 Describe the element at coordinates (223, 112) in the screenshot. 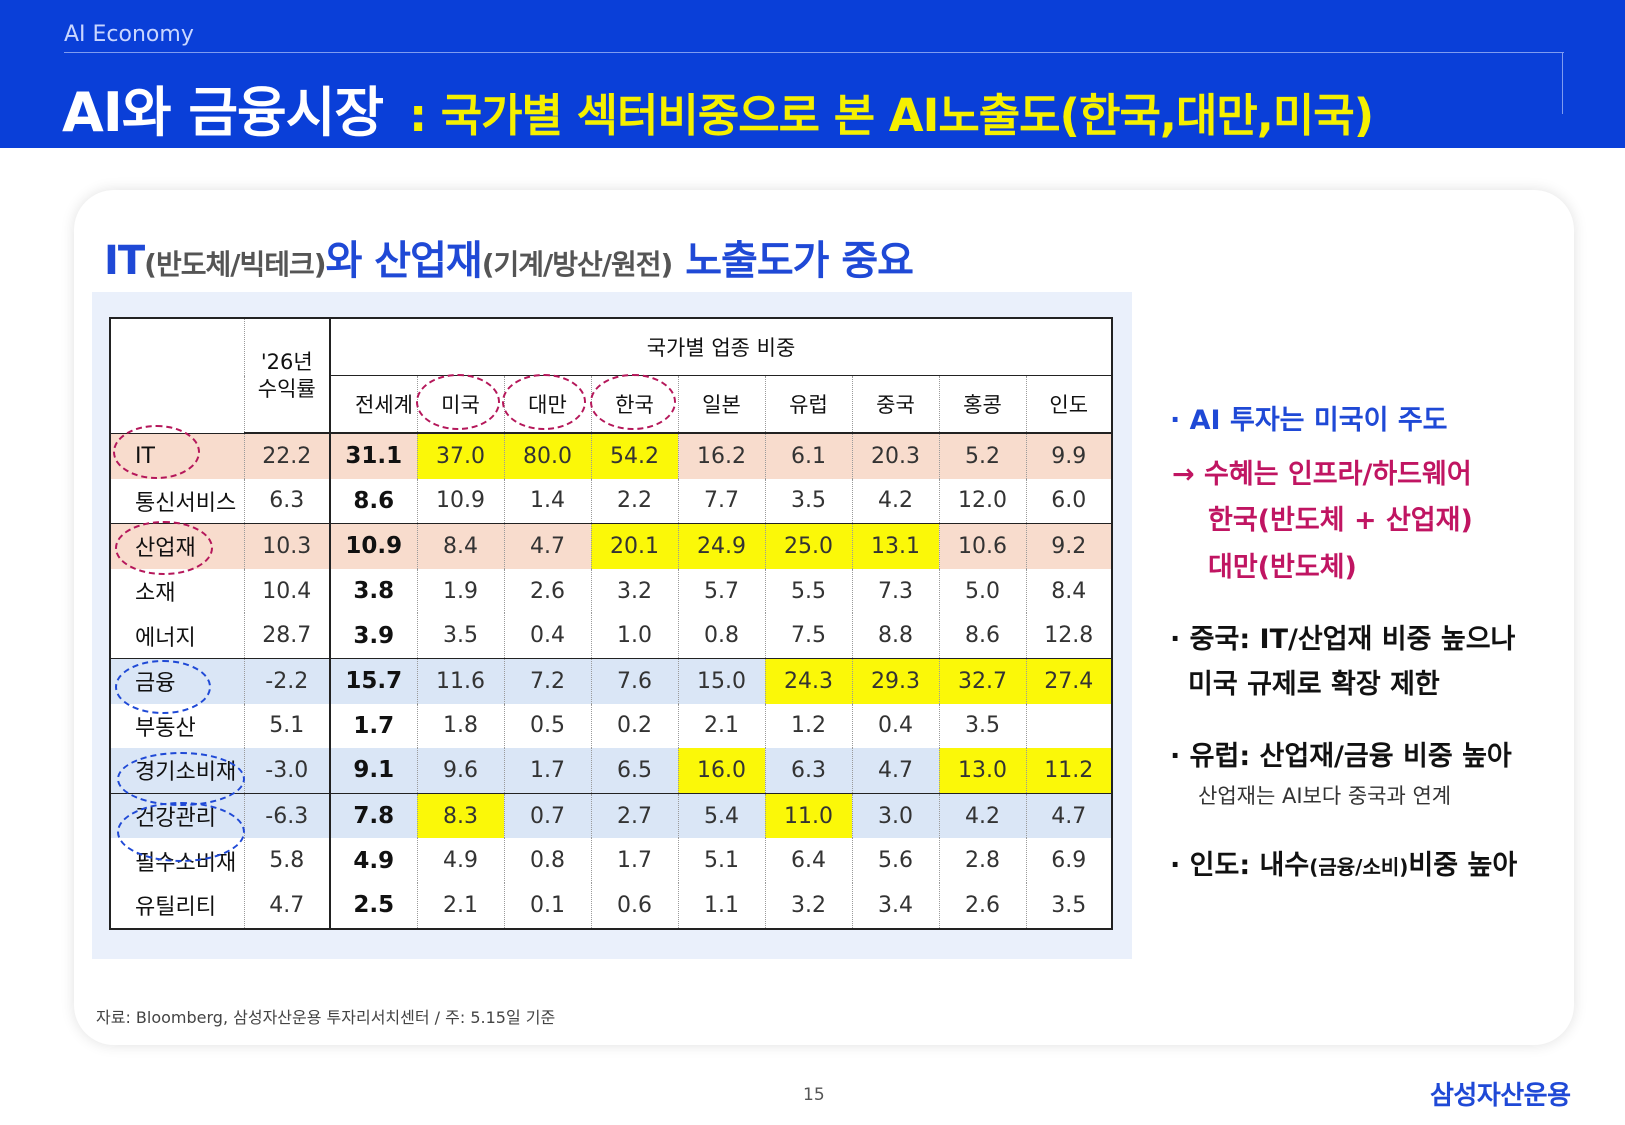

I see `title-main: AI와 금융시장` at that location.